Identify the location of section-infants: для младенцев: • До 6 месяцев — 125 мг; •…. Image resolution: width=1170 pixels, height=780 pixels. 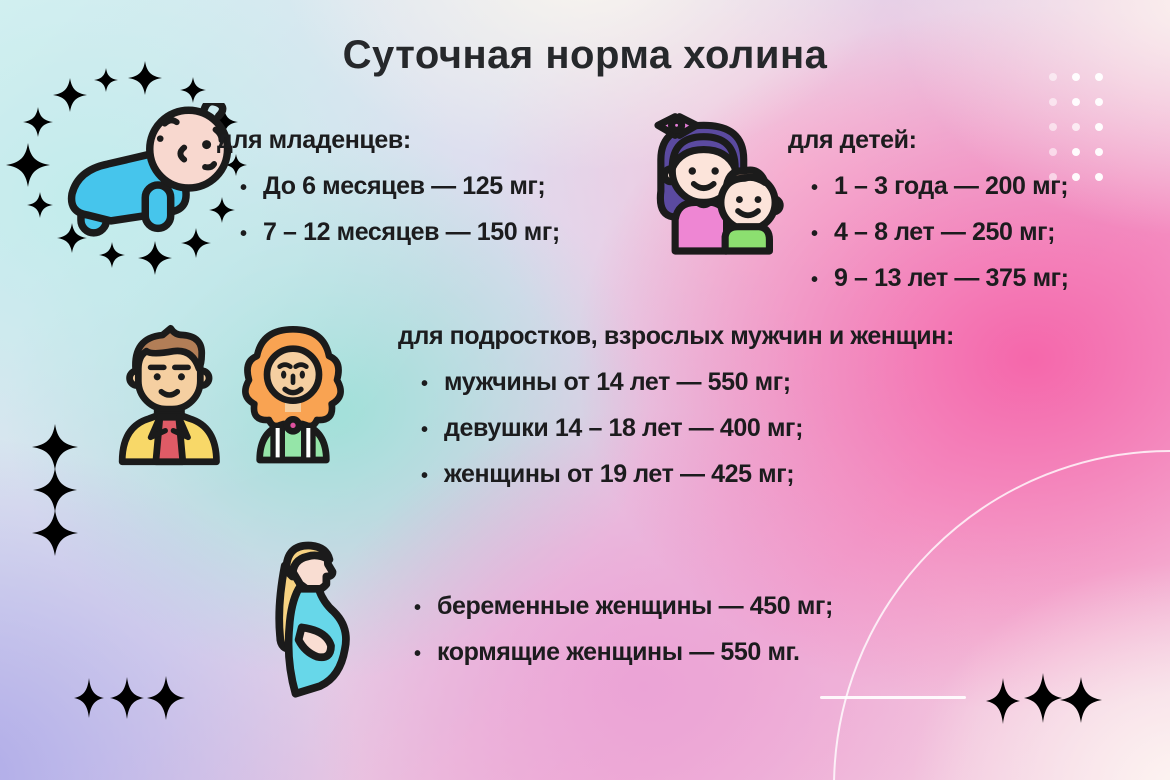
(388, 190).